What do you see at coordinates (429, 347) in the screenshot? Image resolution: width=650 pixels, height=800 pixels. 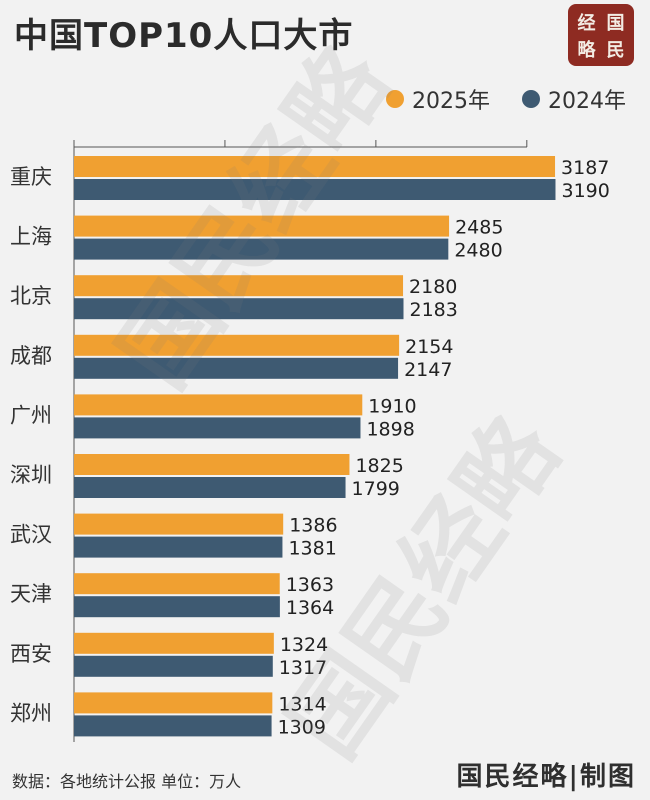 I see `data-label: 2154` at bounding box center [429, 347].